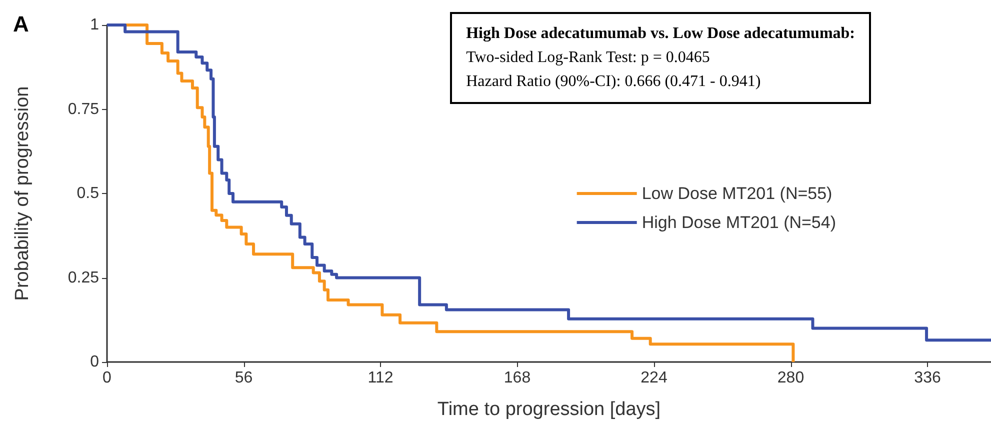 Image resolution: width=991 pixels, height=430 pixels. What do you see at coordinates (95, 25) in the screenshot?
I see `y-tick-label: 1` at bounding box center [95, 25].